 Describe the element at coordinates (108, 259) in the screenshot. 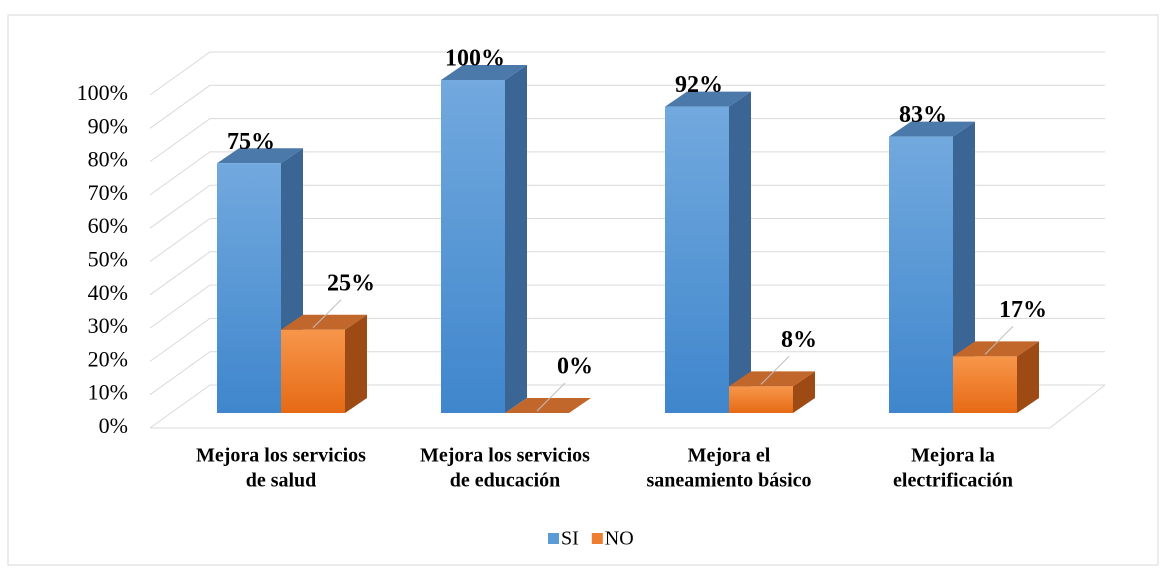

I see `y-tick-label: 50%` at that location.